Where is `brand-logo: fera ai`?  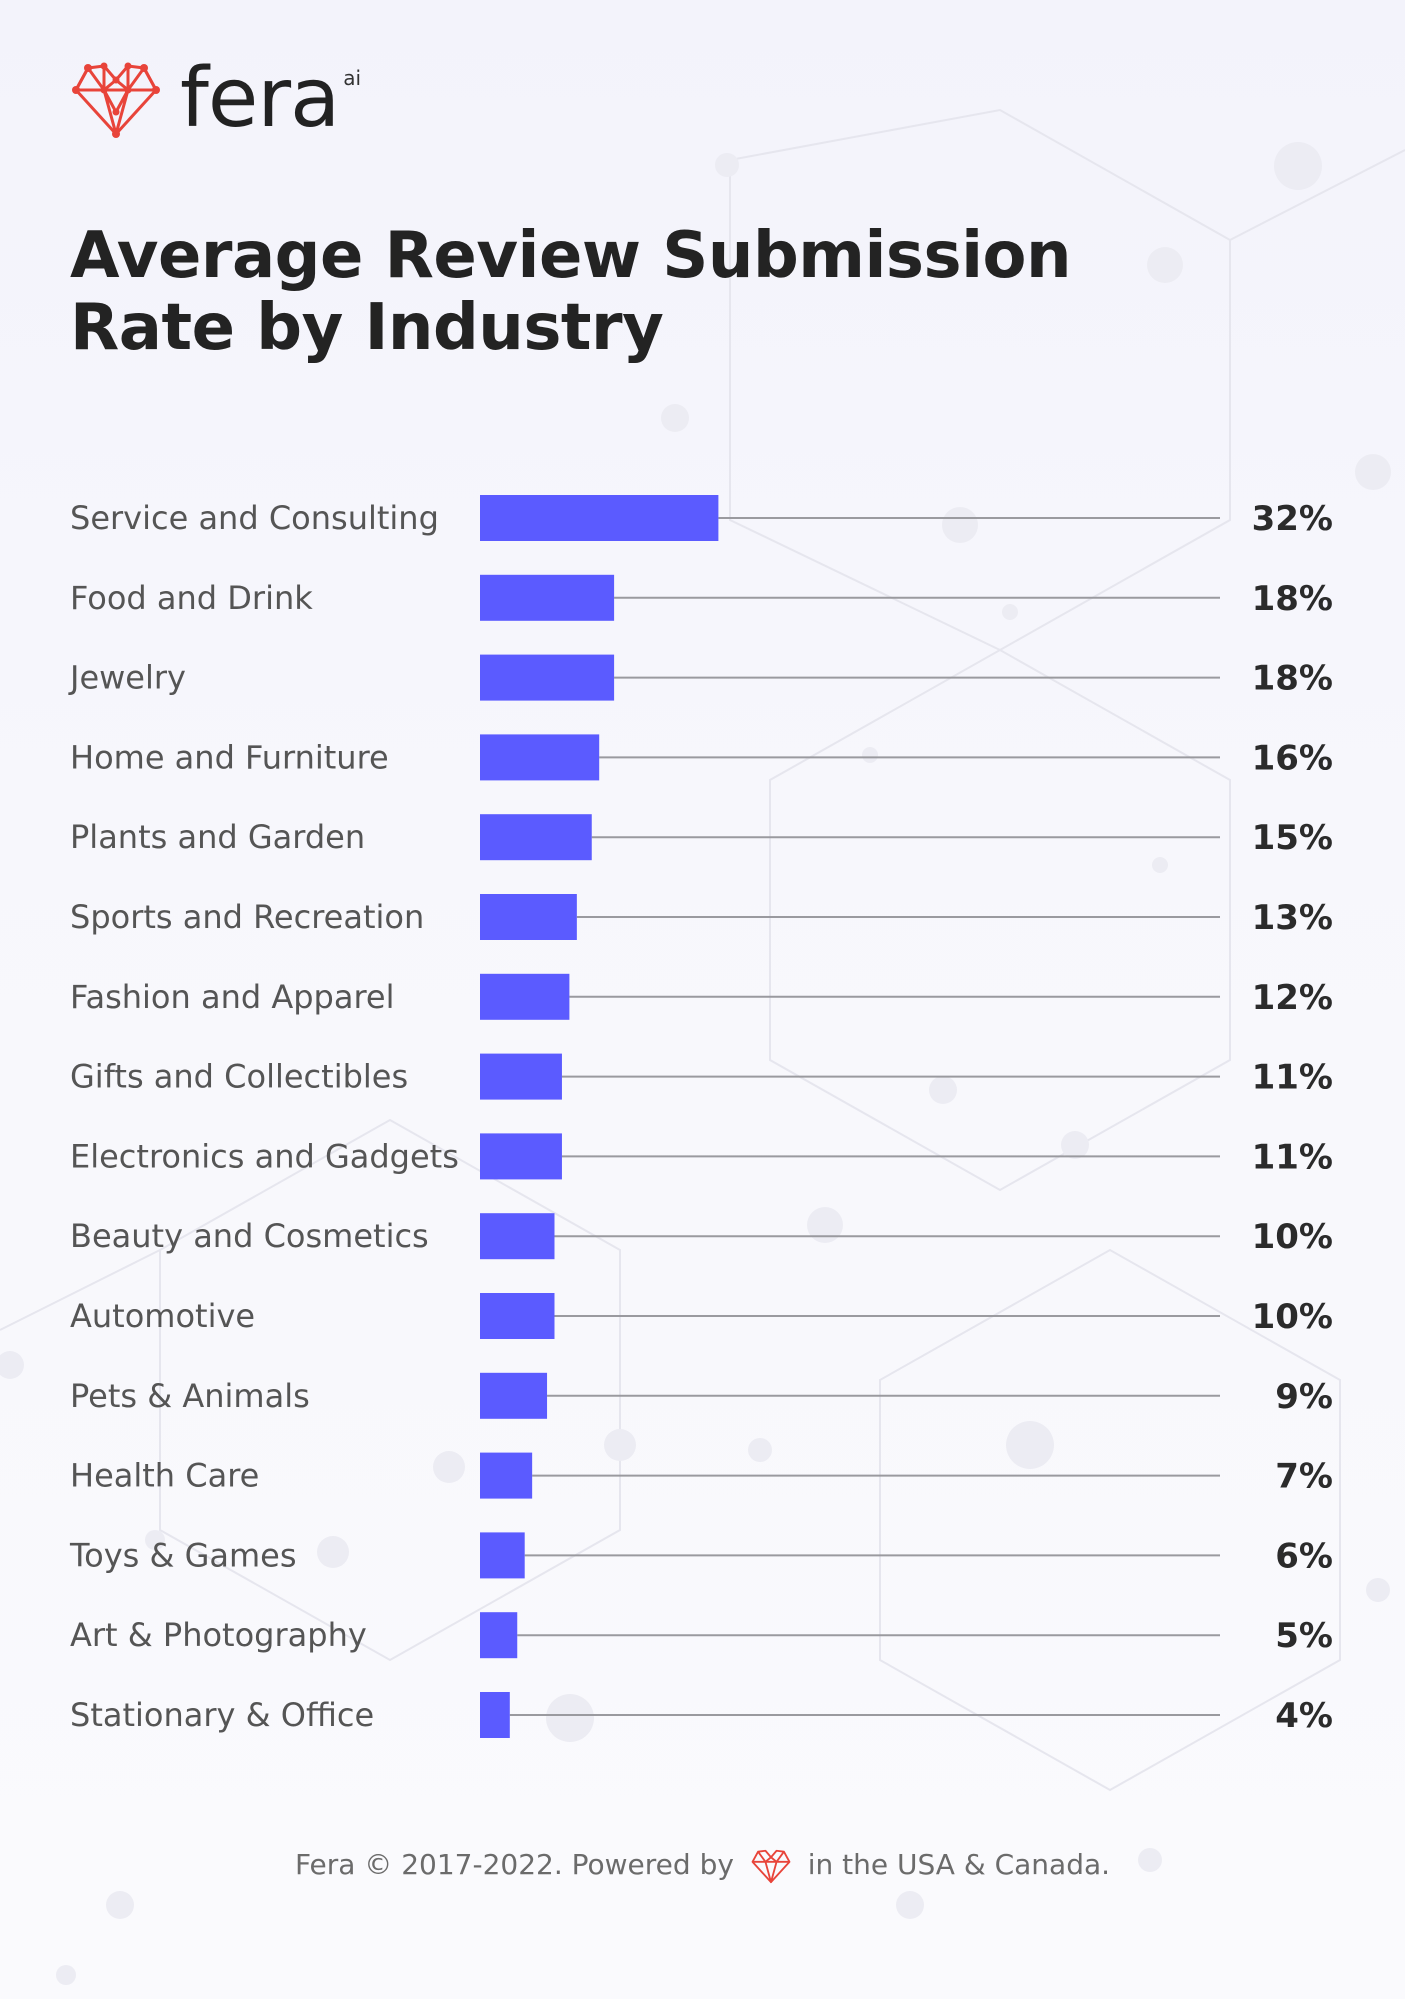
brand-logo: fera ai is located at coordinates (216, 98).